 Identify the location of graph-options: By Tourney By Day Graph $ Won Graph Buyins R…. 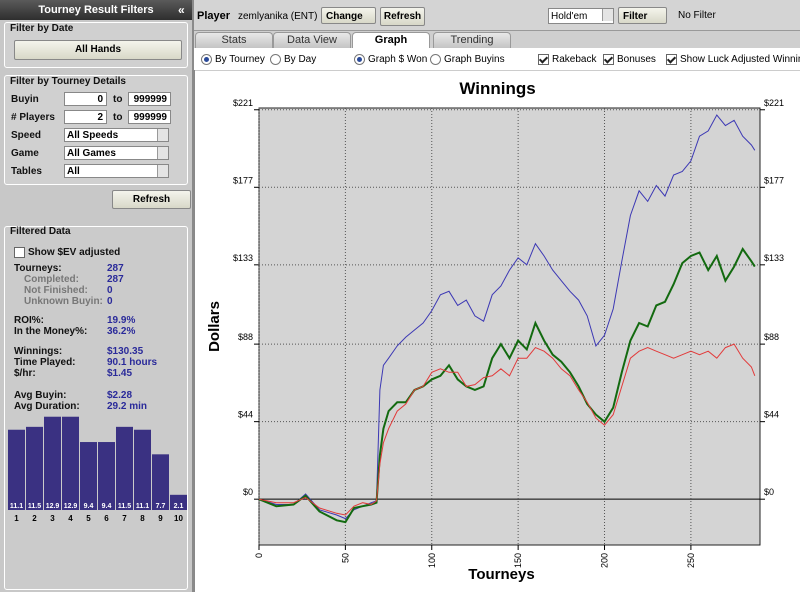
(497, 59).